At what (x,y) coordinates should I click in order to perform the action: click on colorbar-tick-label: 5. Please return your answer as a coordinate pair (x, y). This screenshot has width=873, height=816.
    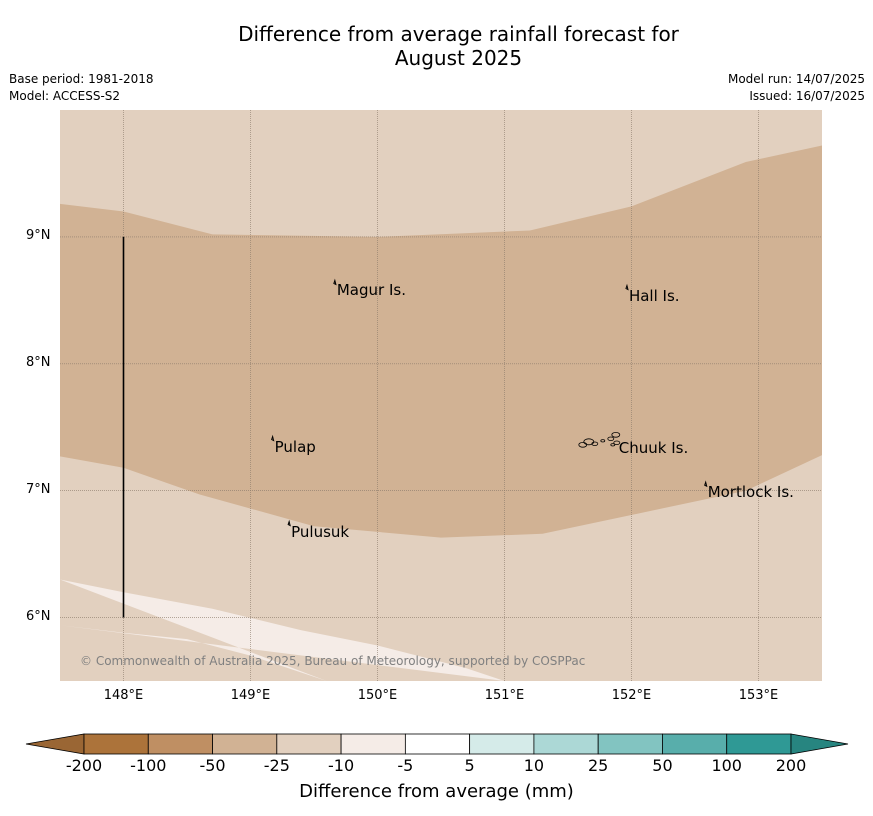
    Looking at the image, I should click on (469, 765).